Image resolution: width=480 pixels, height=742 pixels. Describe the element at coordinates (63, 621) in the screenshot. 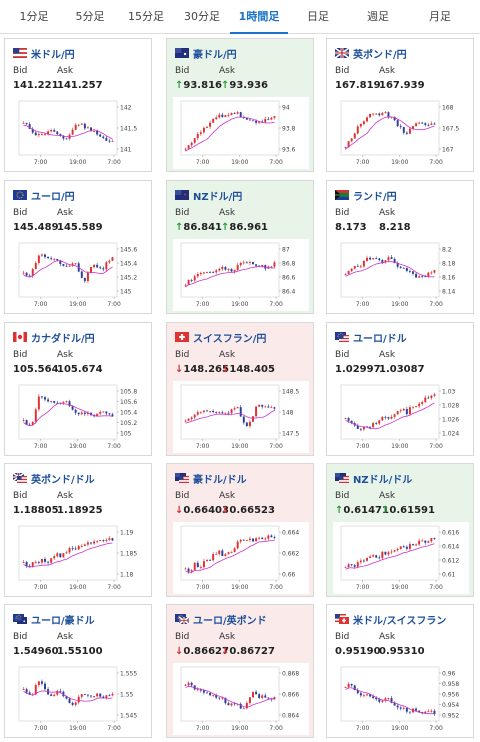

I see `currency-pair-link: ユーロ/豪ドル` at that location.